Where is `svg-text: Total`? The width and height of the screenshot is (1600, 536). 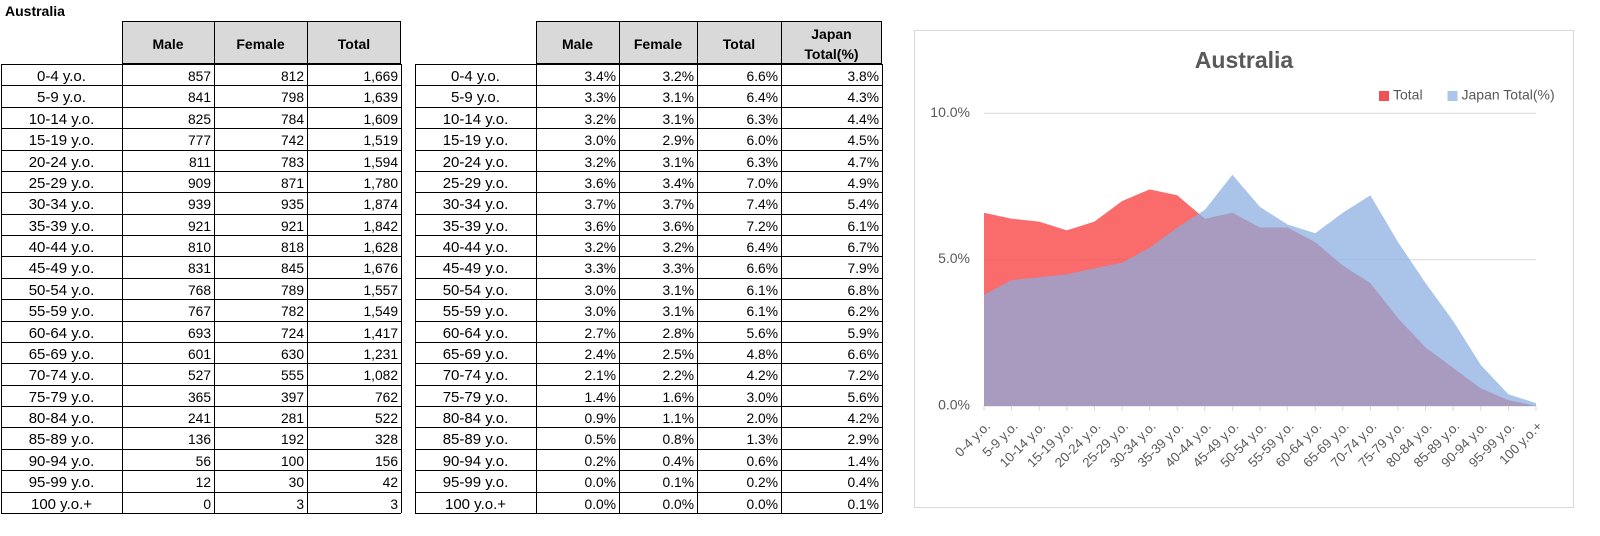
svg-text: Total is located at coordinates (1408, 95).